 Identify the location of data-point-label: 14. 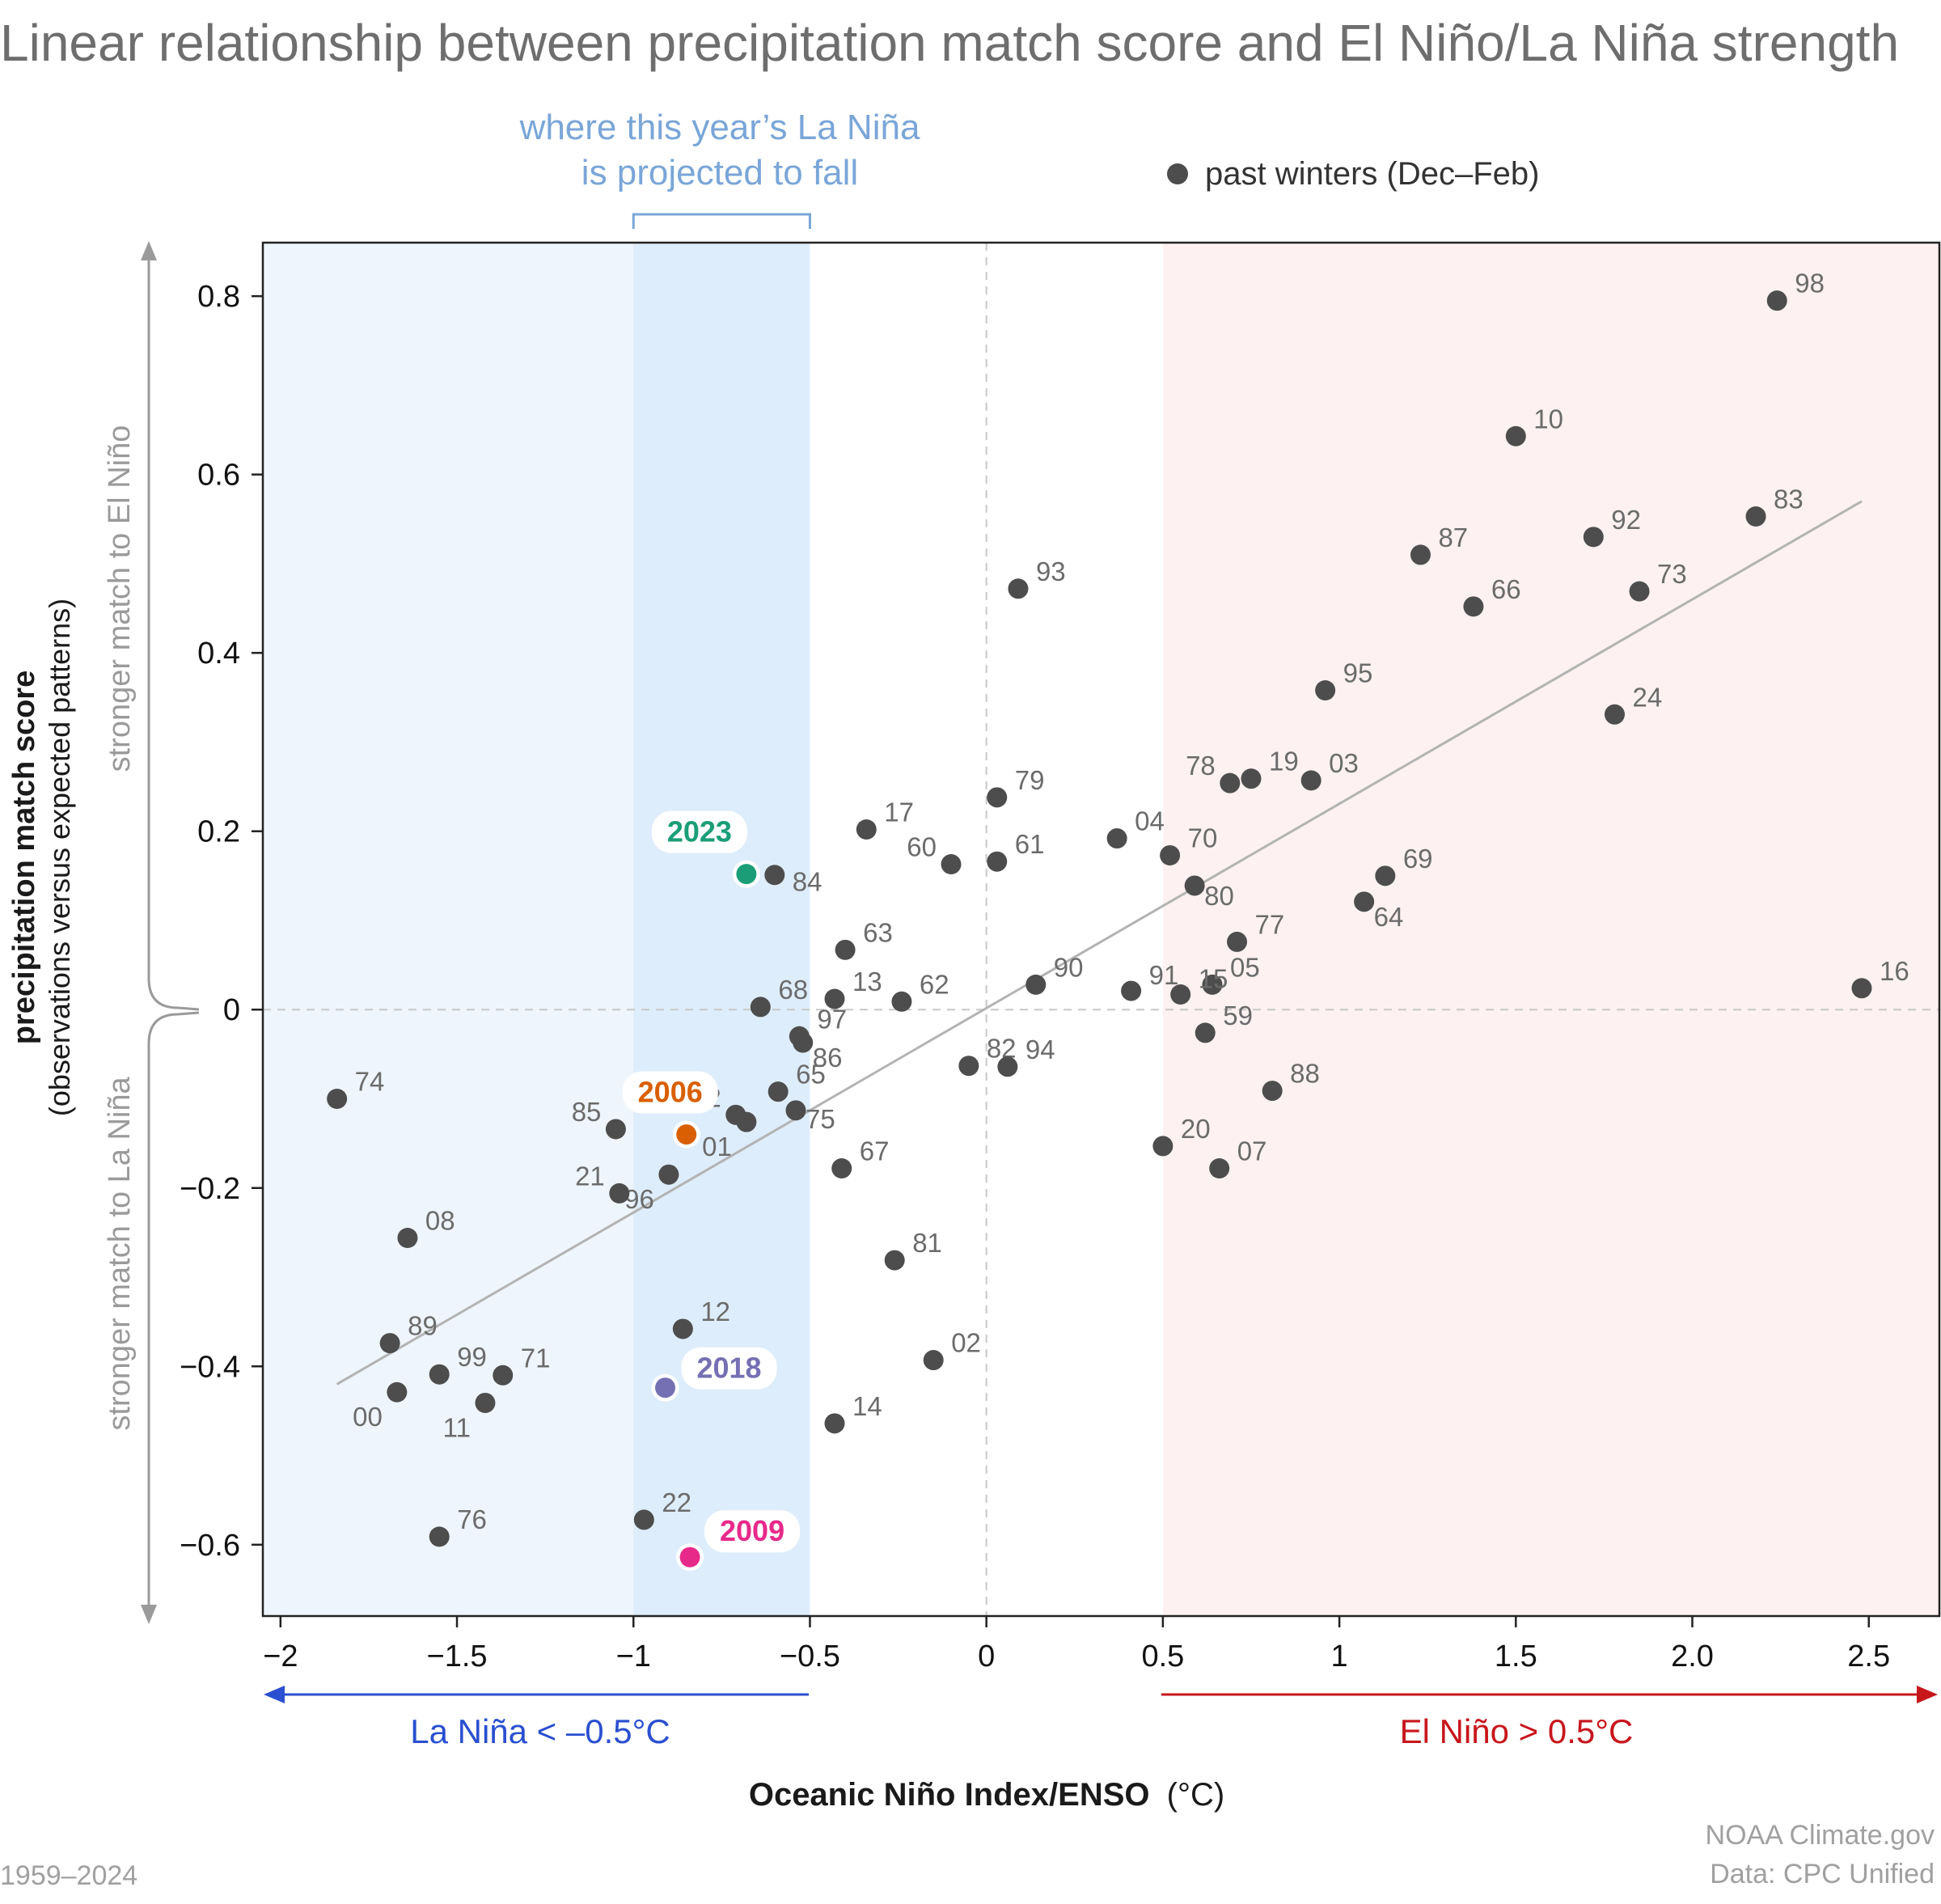
(867, 1406).